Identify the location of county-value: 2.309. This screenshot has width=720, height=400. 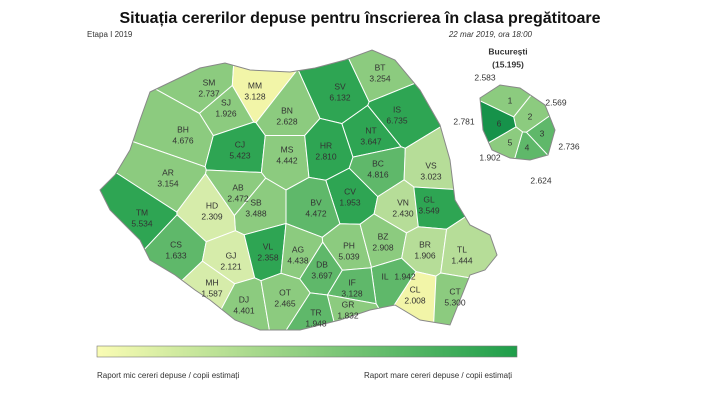
(212, 216).